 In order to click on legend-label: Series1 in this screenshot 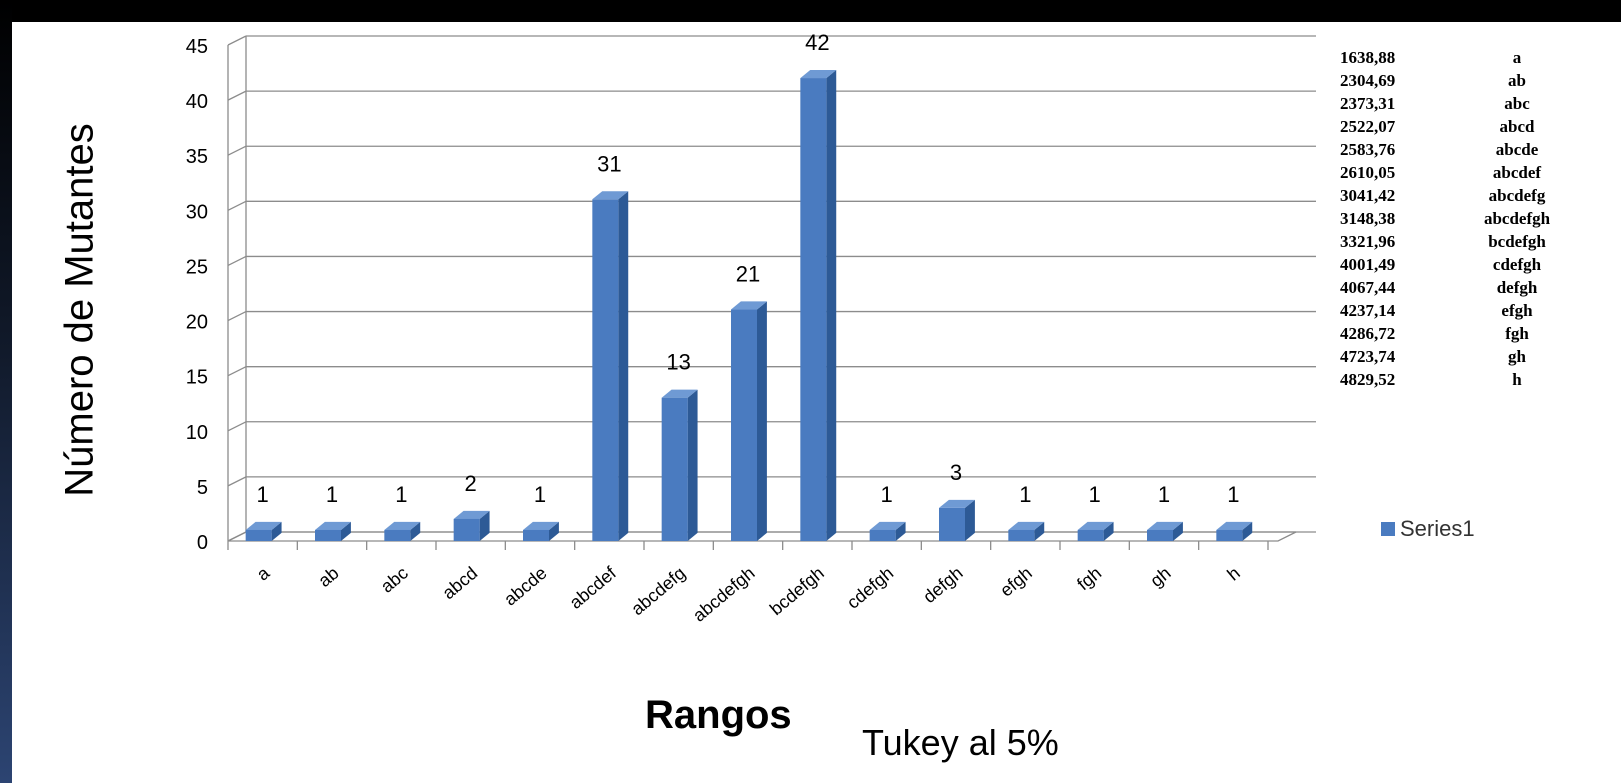, I will do `click(1437, 528)`.